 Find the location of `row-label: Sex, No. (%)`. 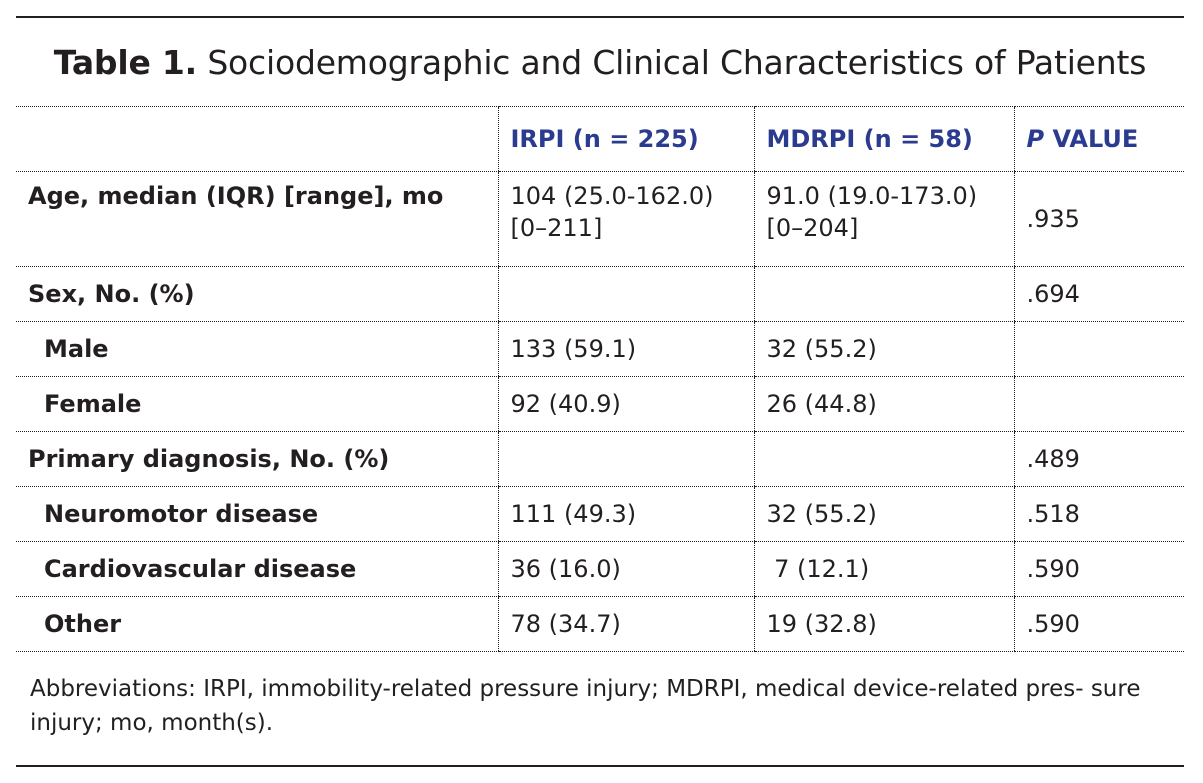

row-label: Sex, No. (%) is located at coordinates (257, 294).